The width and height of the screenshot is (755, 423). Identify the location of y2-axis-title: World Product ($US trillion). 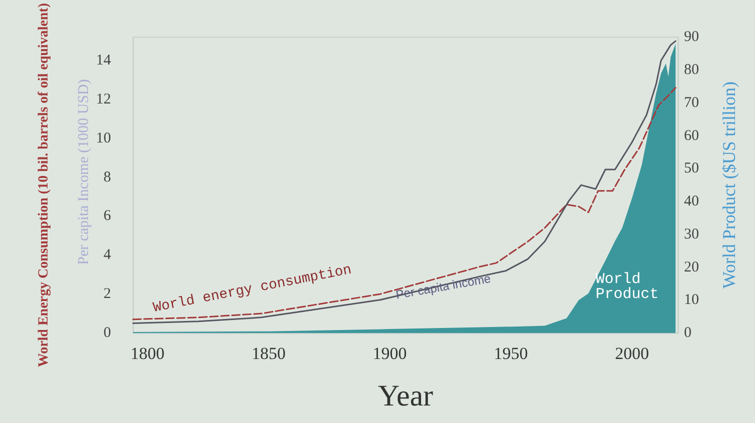
(729, 185).